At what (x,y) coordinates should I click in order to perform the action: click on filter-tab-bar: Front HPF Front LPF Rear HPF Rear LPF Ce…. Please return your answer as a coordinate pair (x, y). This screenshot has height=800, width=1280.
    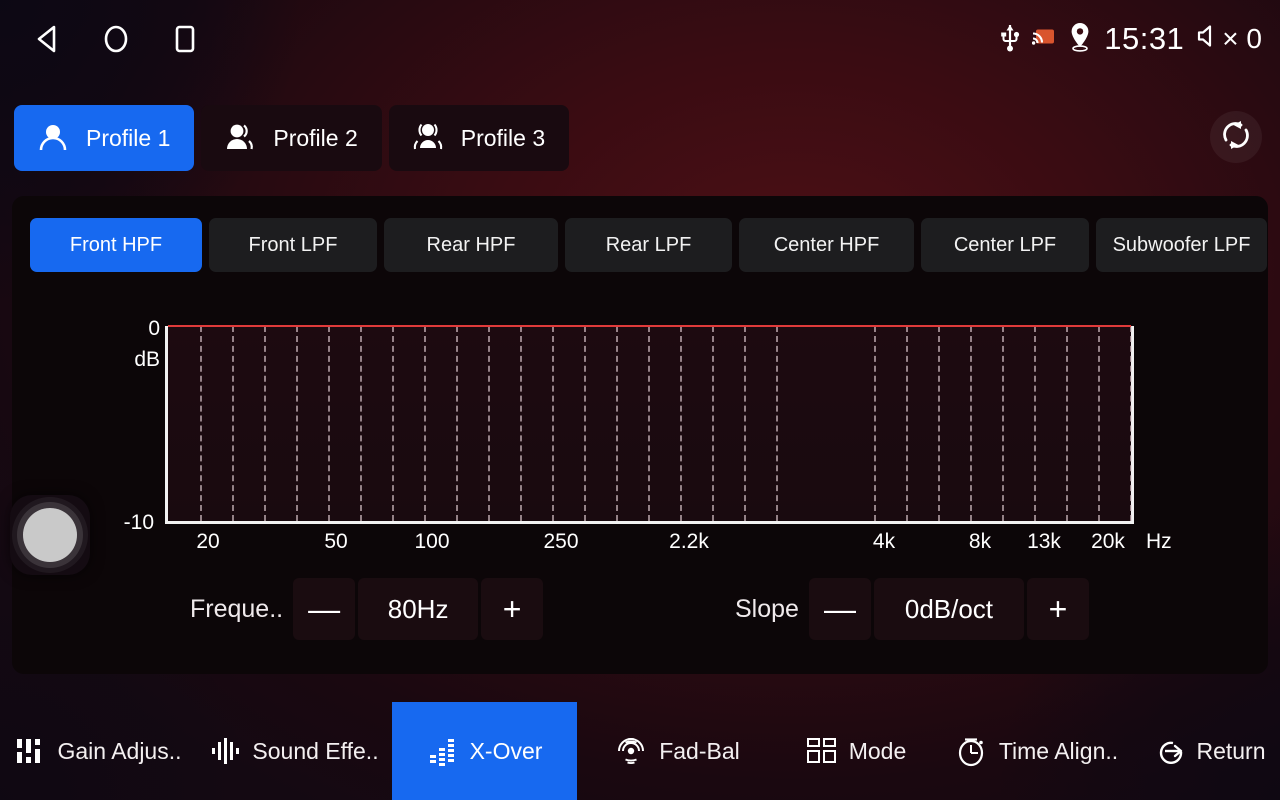
    Looking at the image, I should click on (648, 245).